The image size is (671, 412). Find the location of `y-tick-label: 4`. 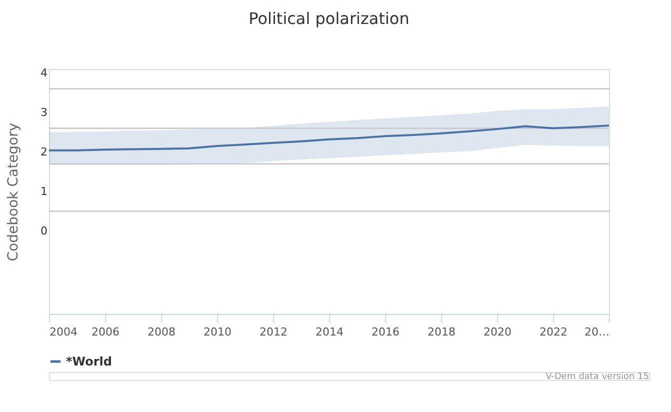

y-tick-label: 4 is located at coordinates (44, 73).